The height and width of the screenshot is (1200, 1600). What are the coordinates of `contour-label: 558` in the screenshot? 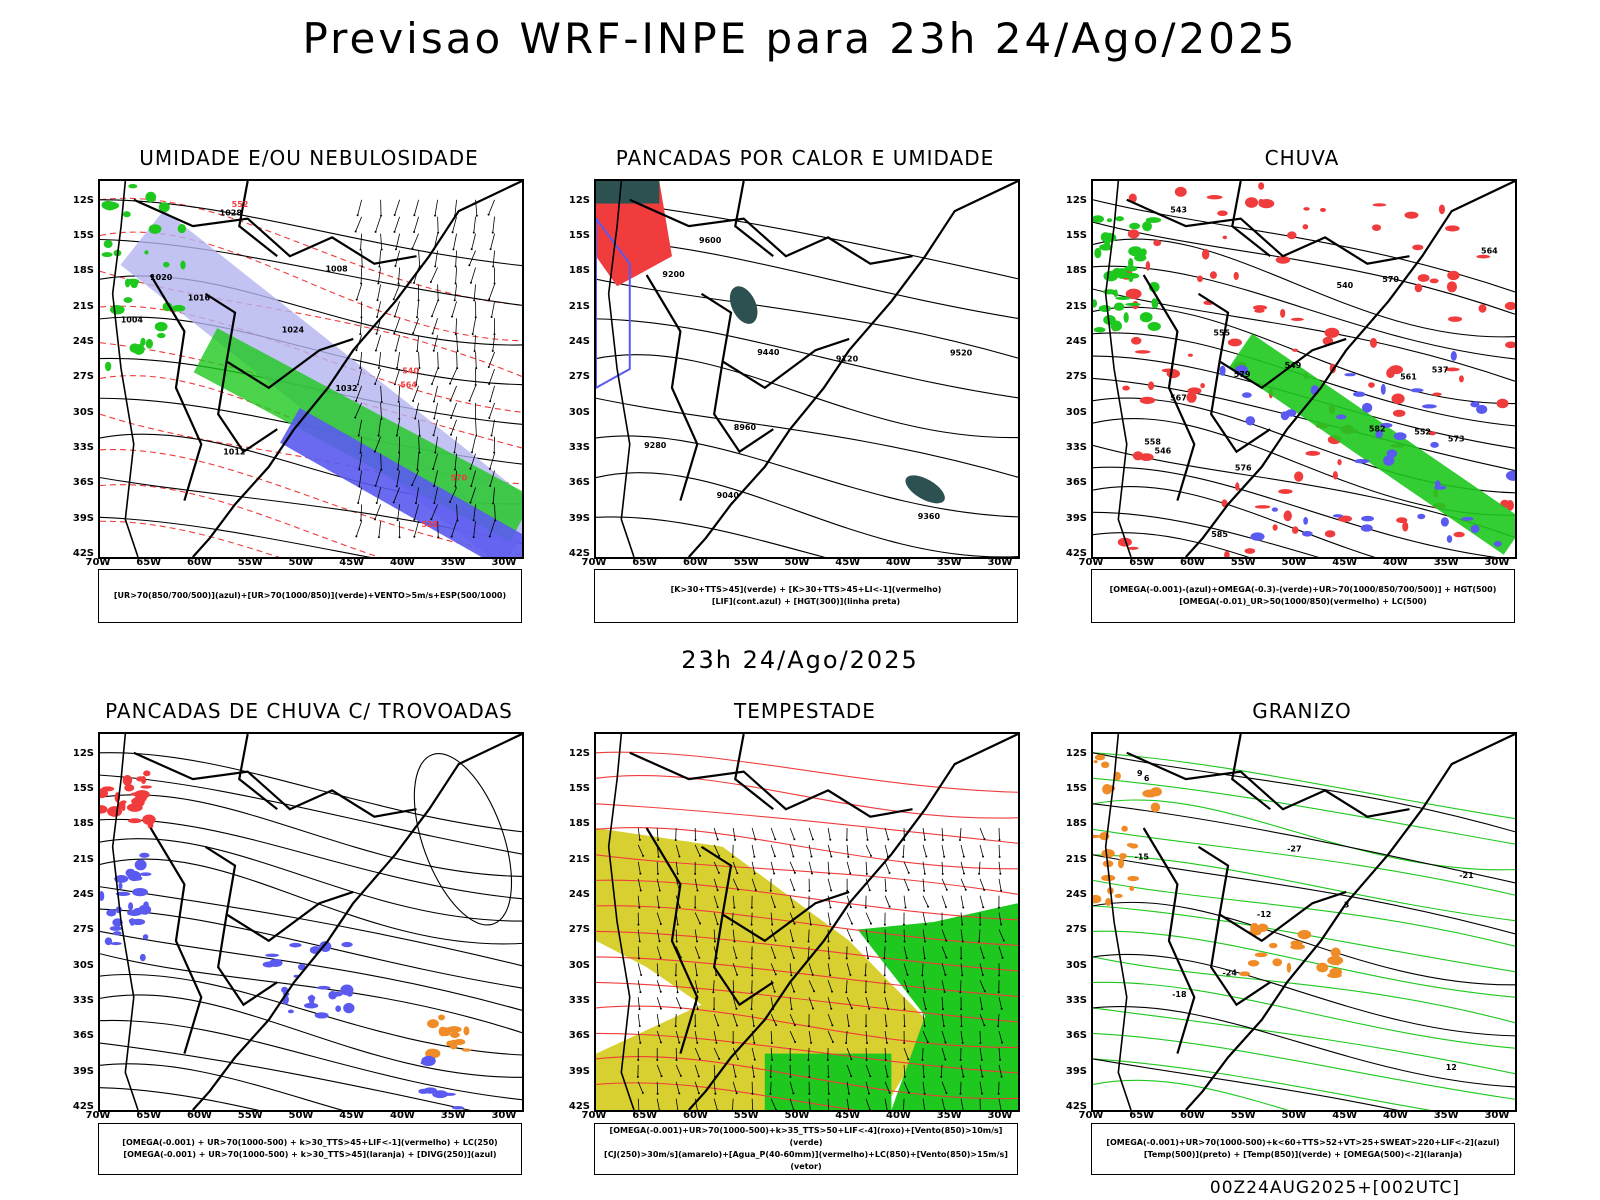 It's located at (1152, 442).